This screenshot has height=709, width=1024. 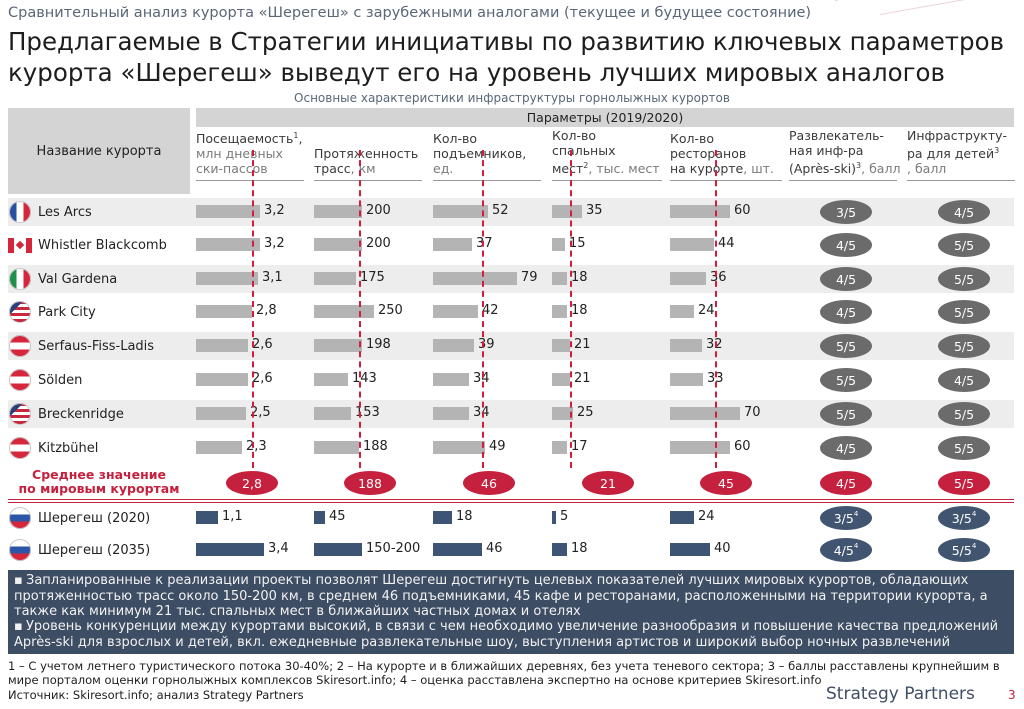 I want to click on bar-value-label: 52, so click(x=500, y=210).